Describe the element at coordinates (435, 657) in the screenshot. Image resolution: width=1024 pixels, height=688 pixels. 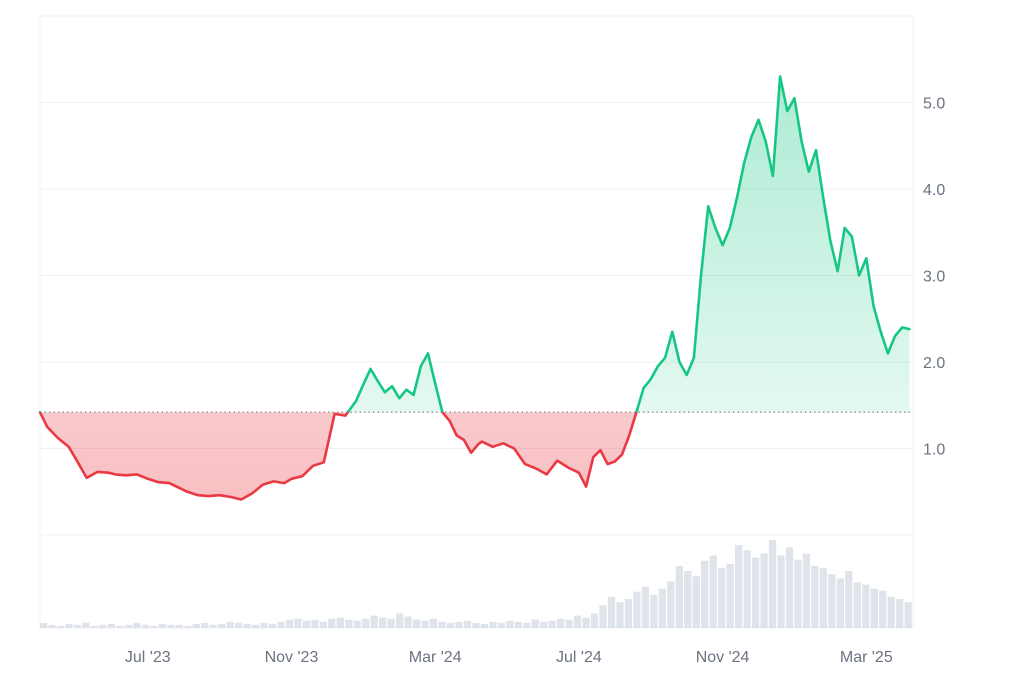
I see `x-tick-label: Mar '24` at that location.